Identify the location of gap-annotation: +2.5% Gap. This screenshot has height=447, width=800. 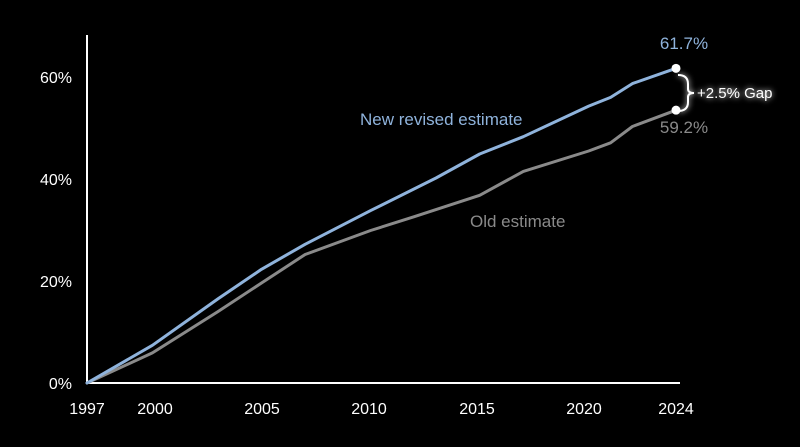
(724, 93).